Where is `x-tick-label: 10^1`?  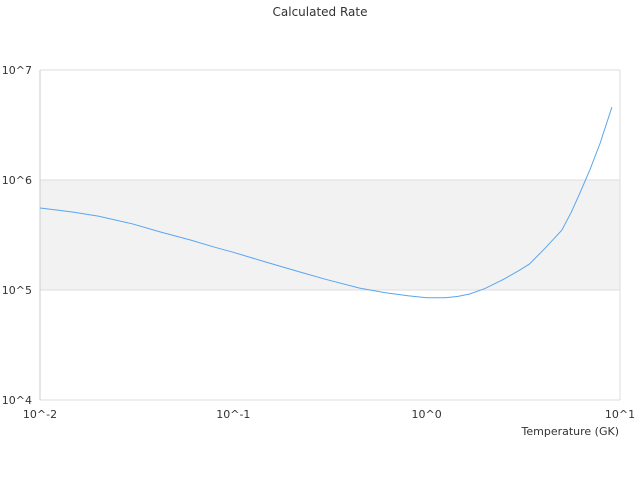 x-tick-label: 10^1 is located at coordinates (620, 414).